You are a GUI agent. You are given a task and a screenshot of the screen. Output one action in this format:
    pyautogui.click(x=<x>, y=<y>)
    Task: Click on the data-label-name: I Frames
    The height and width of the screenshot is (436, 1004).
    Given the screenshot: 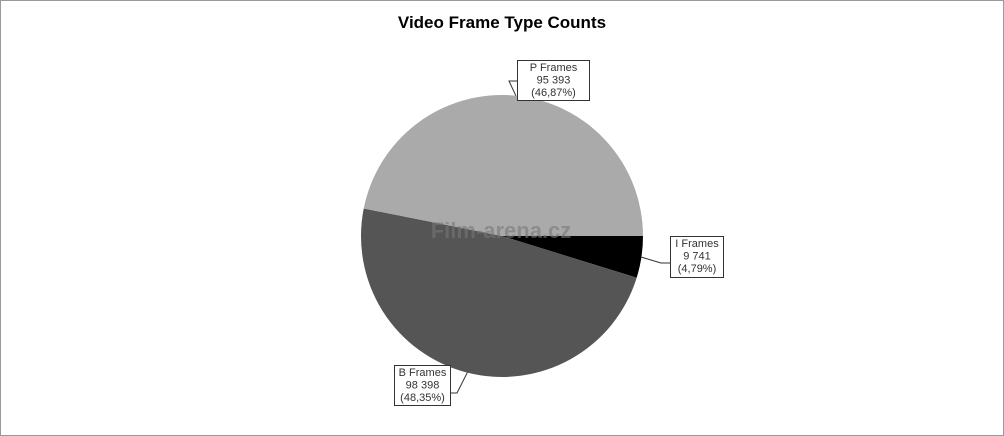 What is the action you would take?
    pyautogui.click(x=697, y=244)
    